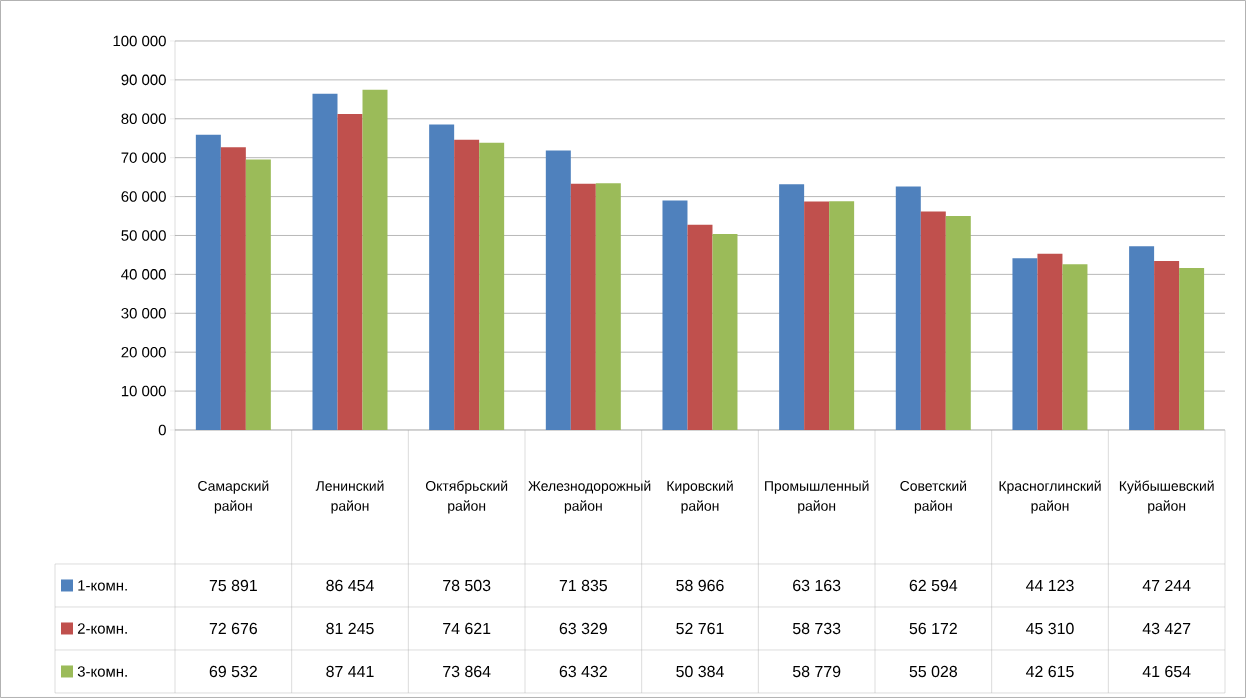  Describe the element at coordinates (933, 497) in the screenshot. I see `x-tick-label: Советский район` at that location.